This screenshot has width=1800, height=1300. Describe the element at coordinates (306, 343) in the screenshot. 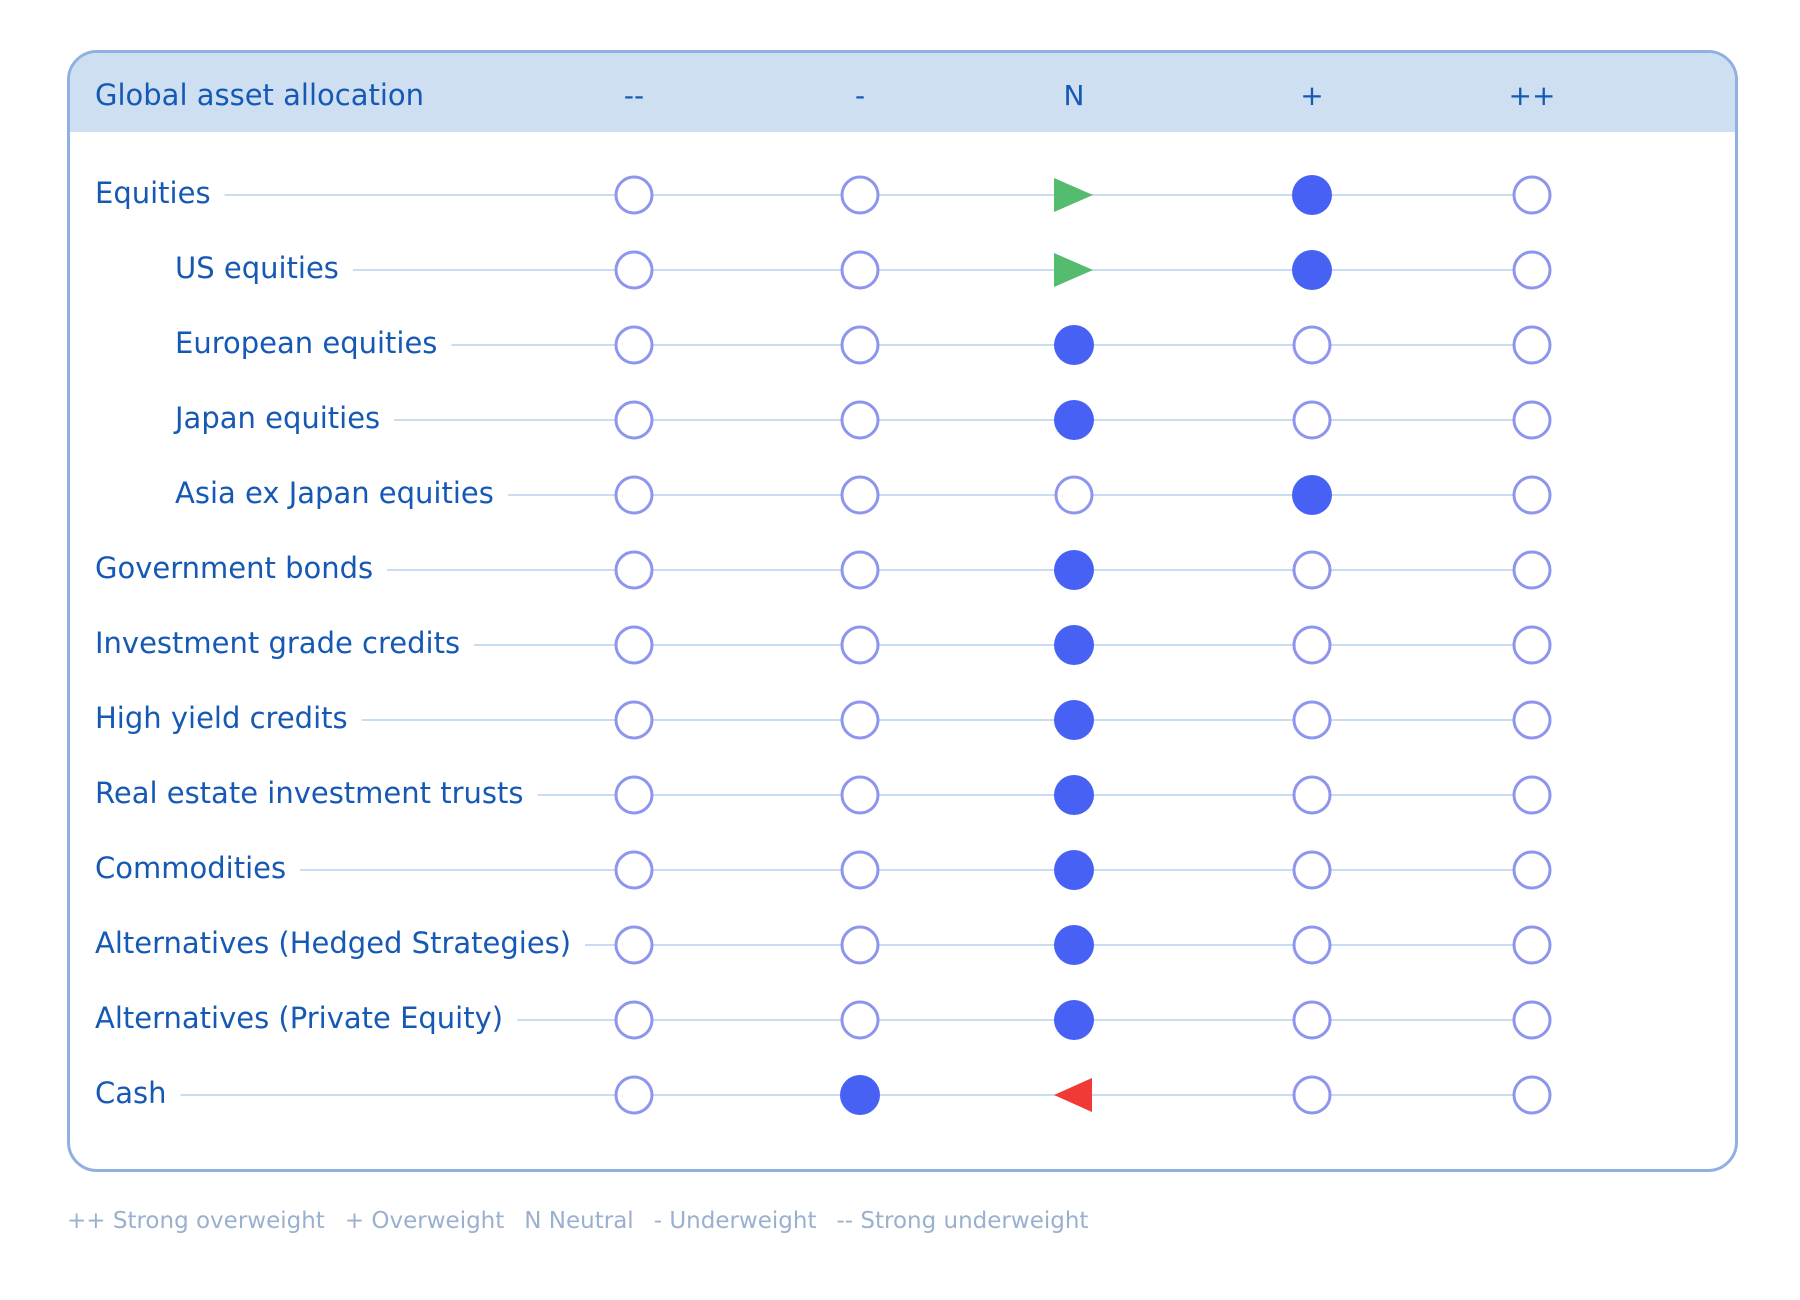

I see `row-label: European equities` at that location.